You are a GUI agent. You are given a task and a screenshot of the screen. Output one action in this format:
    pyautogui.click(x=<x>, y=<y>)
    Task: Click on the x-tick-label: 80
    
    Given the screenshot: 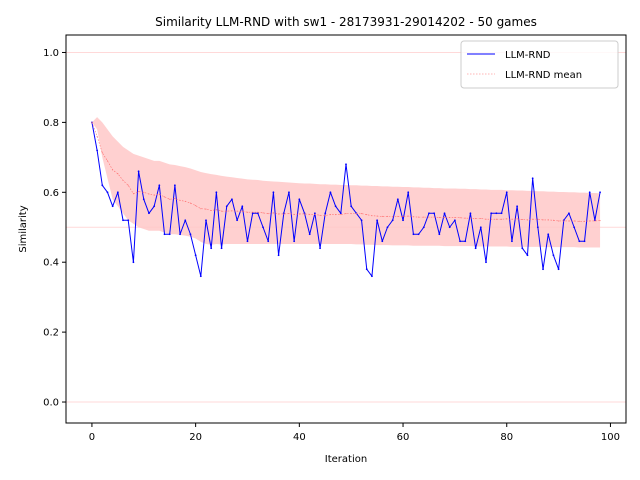 What is the action you would take?
    pyautogui.click(x=506, y=437)
    